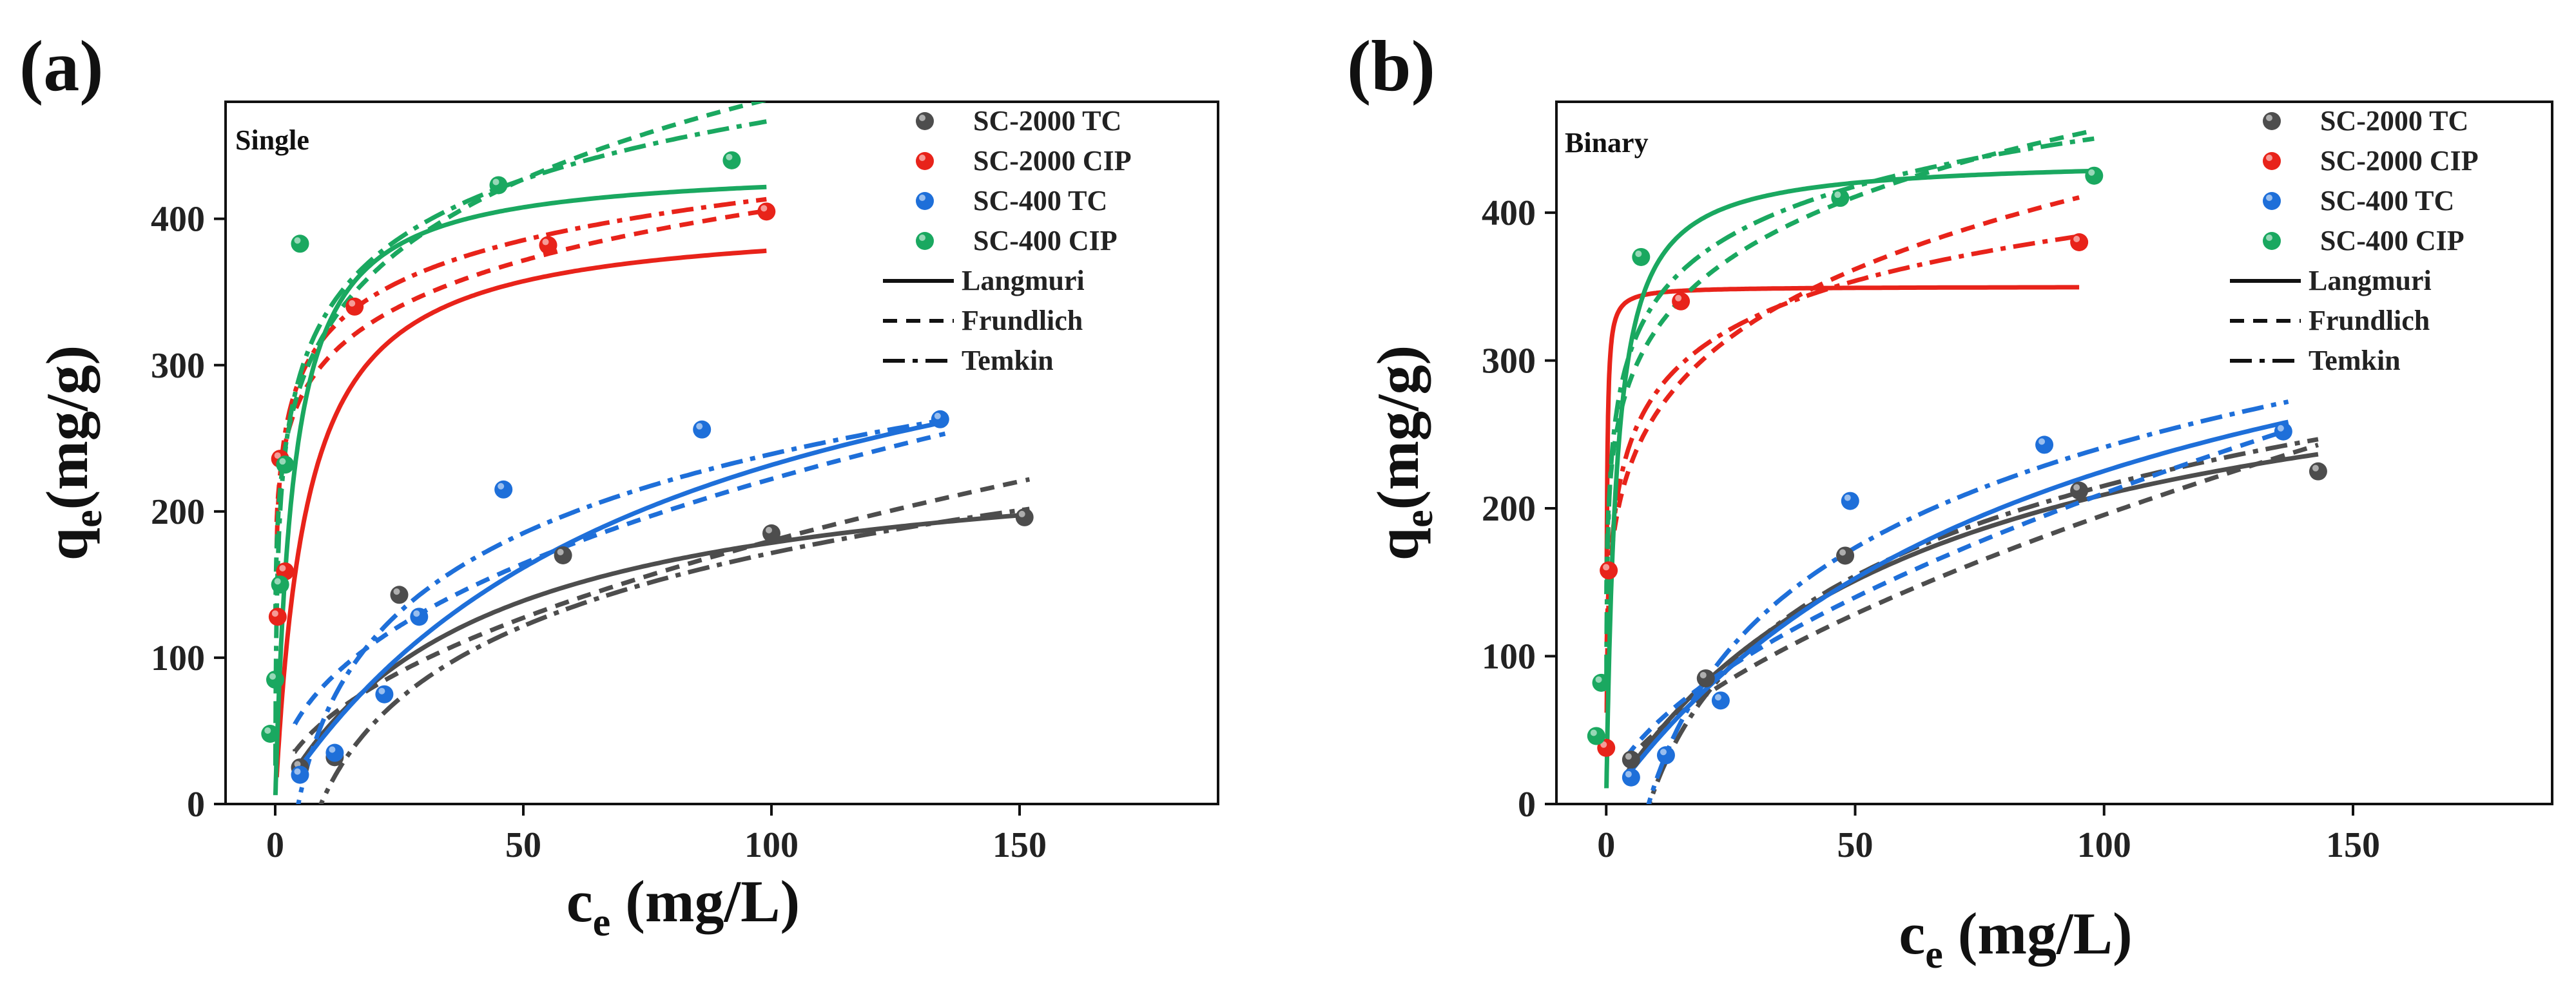 The image size is (2576, 996). Describe the element at coordinates (196, 805) in the screenshot. I see `y-tick-label: 0` at that location.